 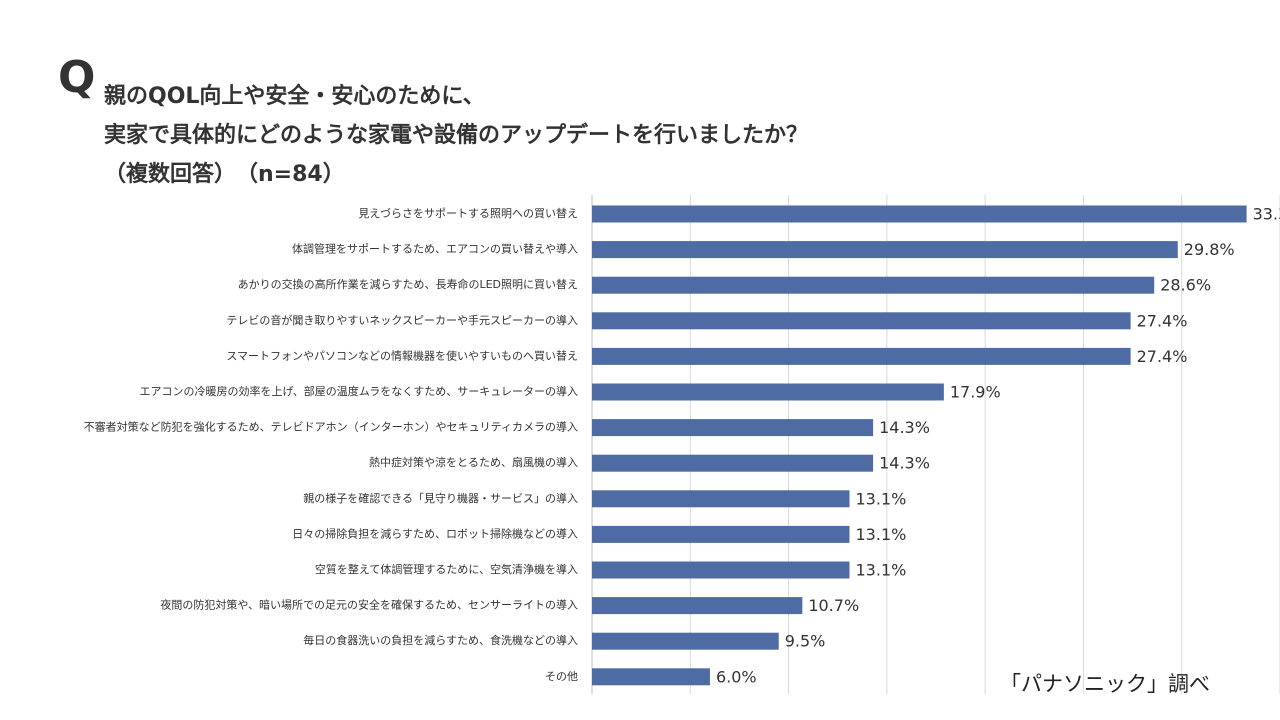 What do you see at coordinates (402, 355) in the screenshot?
I see `category-label: スマートフォンやパソコンなどの情報機器を使いやすいものへ買い替え` at bounding box center [402, 355].